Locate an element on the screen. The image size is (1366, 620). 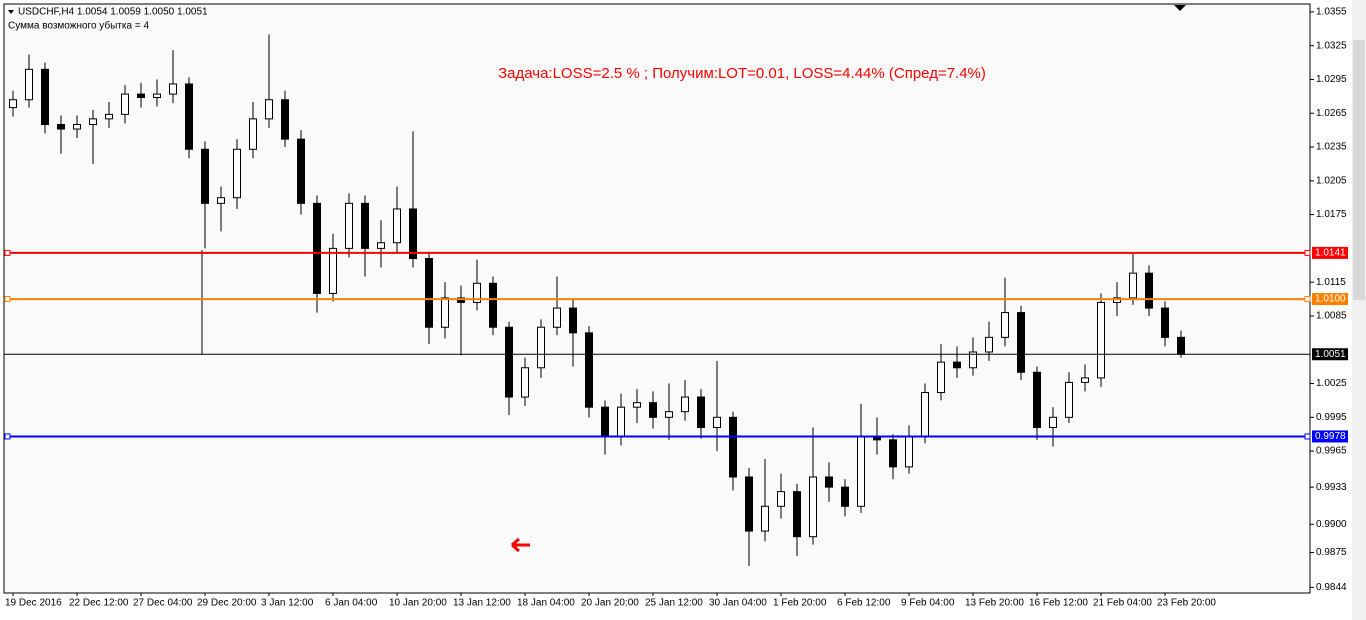
y-tick-label: 1.0115 is located at coordinates (1331, 282).